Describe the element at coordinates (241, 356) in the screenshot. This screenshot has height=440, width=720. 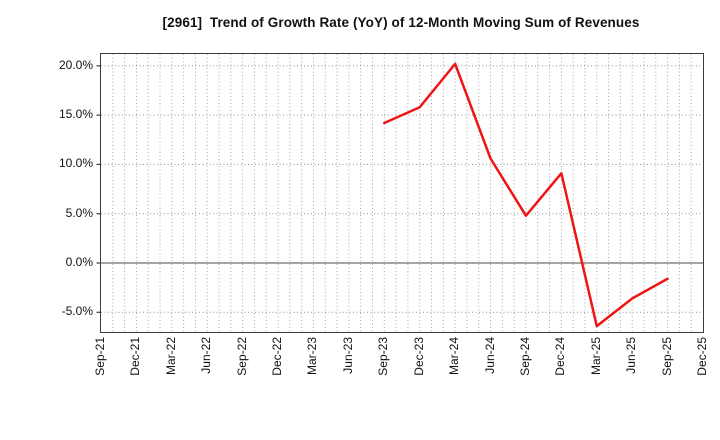
I see `x-tick-label: Sep-22` at that location.